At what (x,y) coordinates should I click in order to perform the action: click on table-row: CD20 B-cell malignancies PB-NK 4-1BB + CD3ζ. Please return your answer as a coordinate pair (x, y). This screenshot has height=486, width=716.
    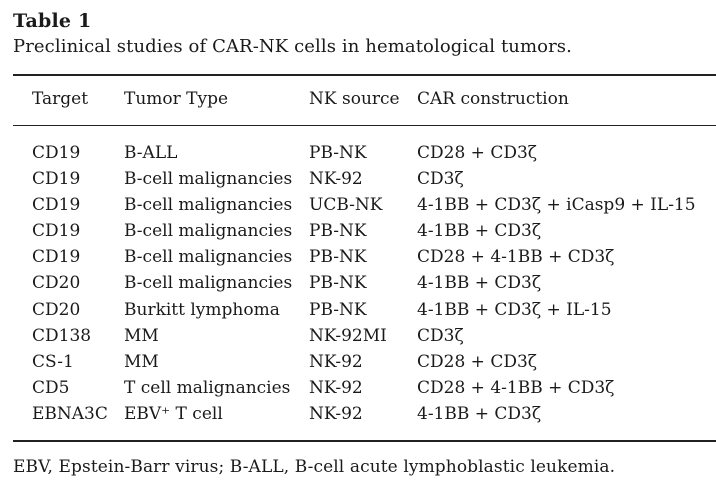
    Looking at the image, I should click on (364, 283).